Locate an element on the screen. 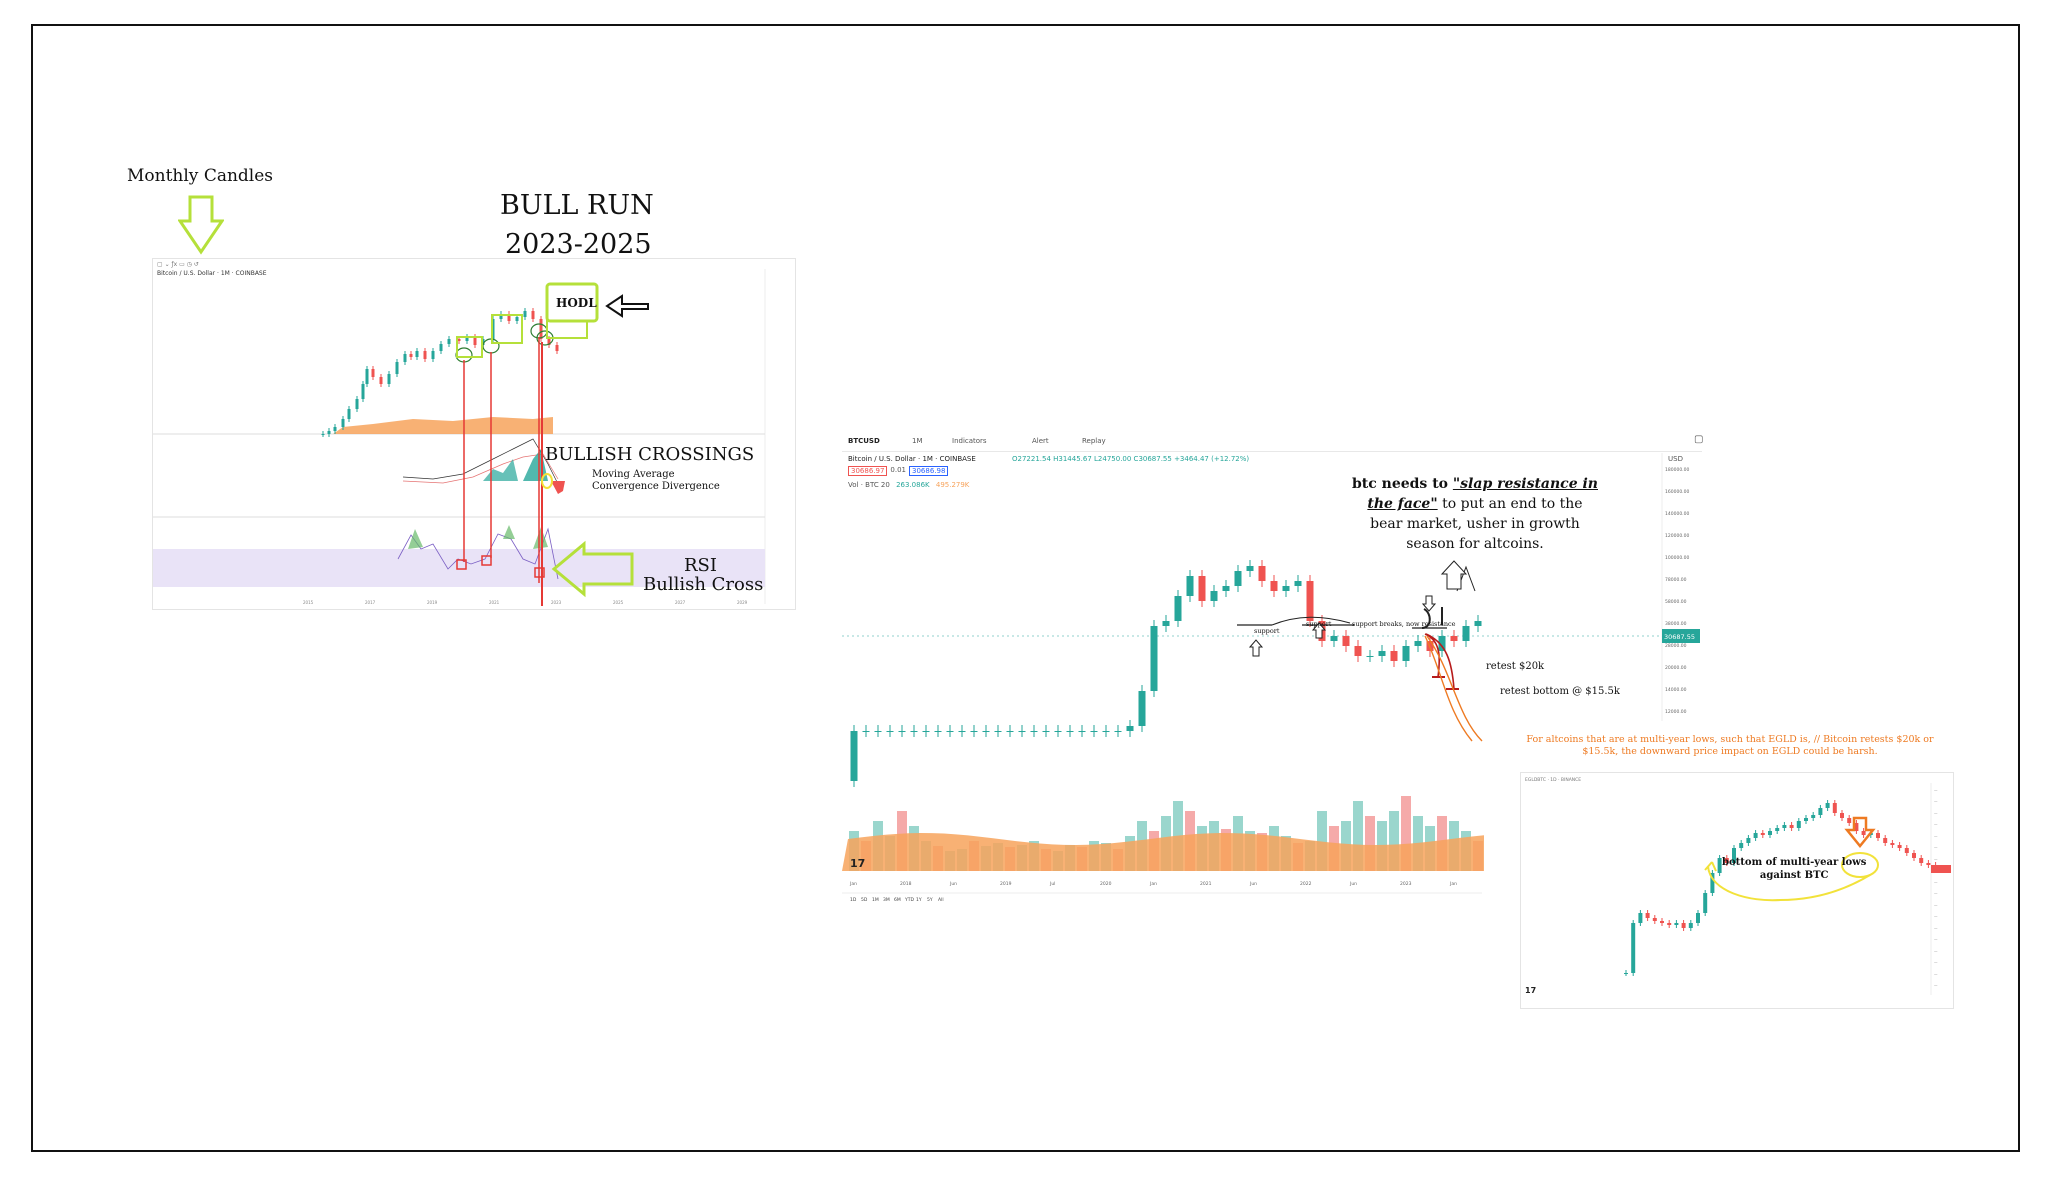 The height and width of the screenshot is (1180, 2048). x-axis-label: 2023 is located at coordinates (1406, 884).